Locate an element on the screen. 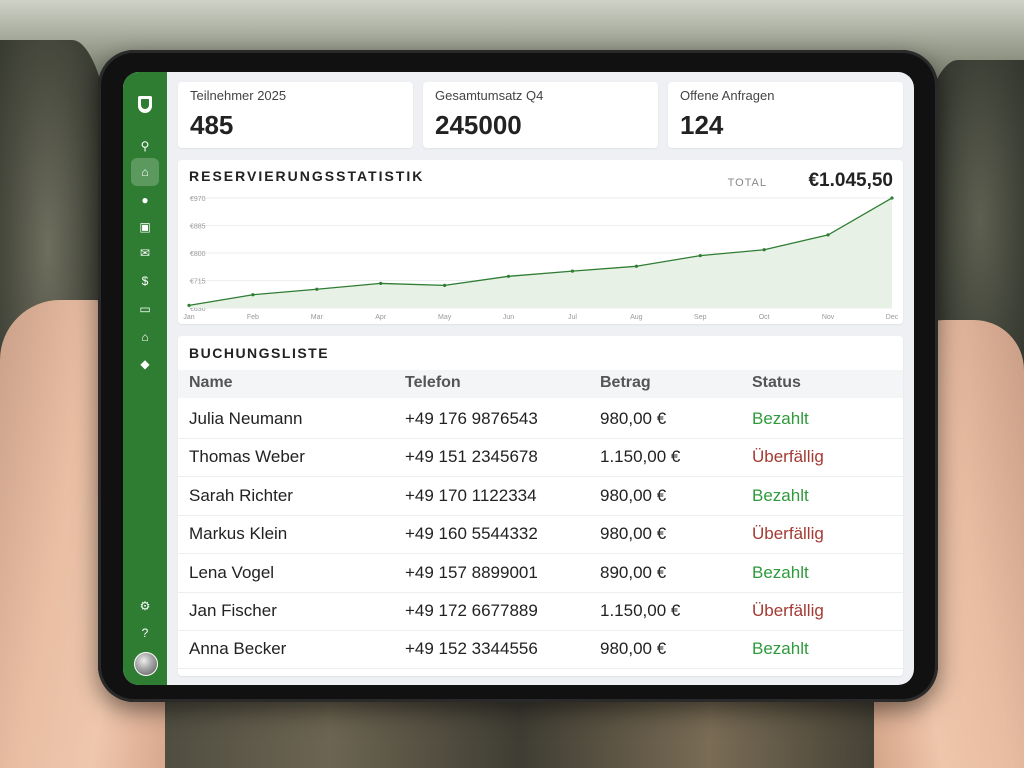 This screenshot has width=1024, height=768. stat-card-requests: Offene Anfragen 124 is located at coordinates (785, 115).